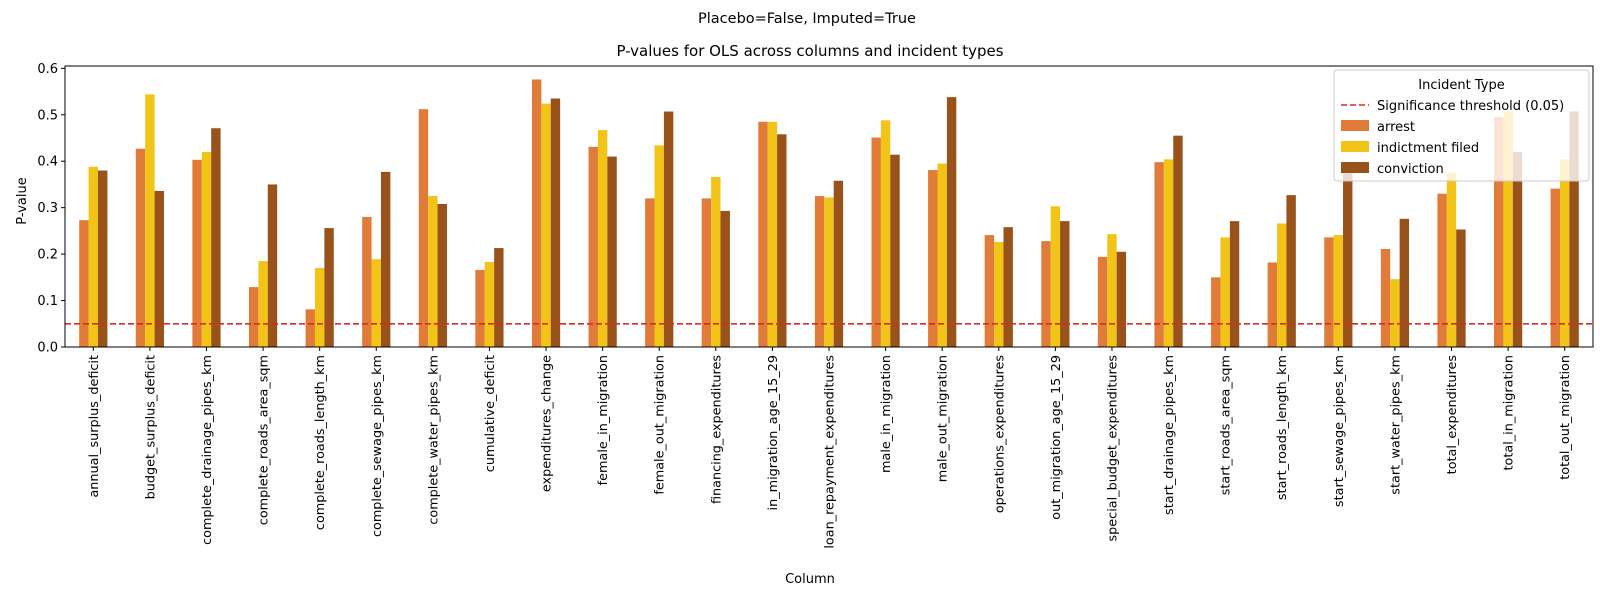 Image resolution: width=1600 pixels, height=604 pixels. What do you see at coordinates (830, 452) in the screenshot?
I see `x-tick-label: loan_repayment_expenditures` at bounding box center [830, 452].